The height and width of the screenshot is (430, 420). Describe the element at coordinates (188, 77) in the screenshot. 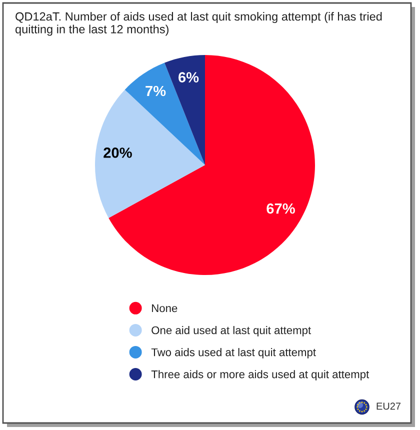

I see `data-label: 6%` at that location.